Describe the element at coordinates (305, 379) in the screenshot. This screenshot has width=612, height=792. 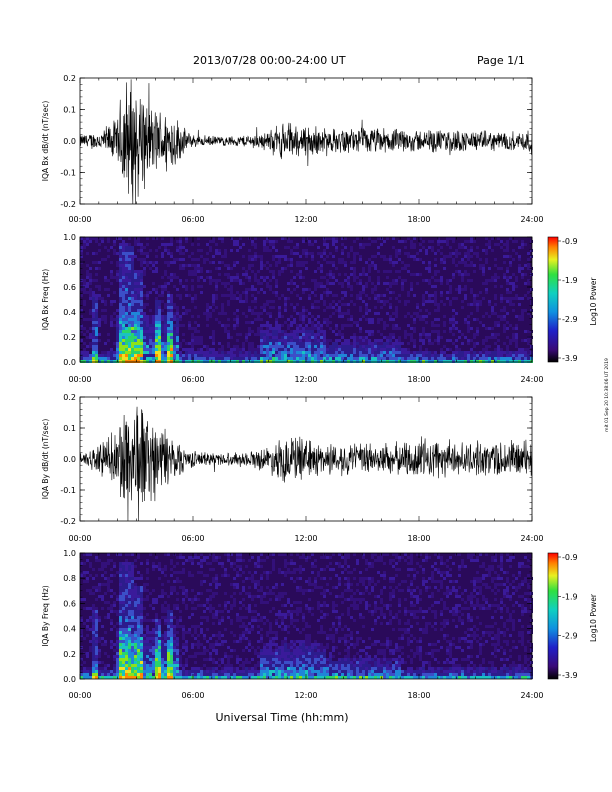
I see `x-tick-label: 12:00` at that location.